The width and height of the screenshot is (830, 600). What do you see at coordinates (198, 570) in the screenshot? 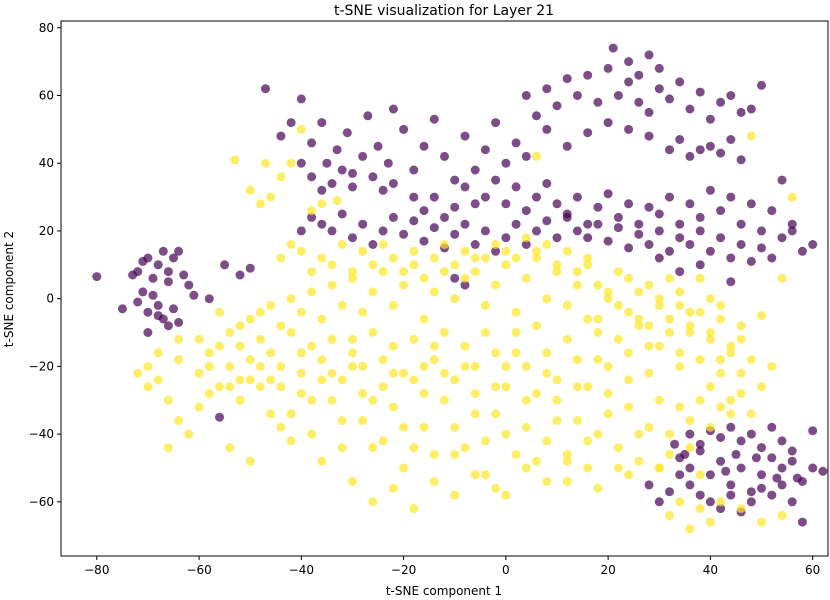
I see `x-tick-label: −60` at bounding box center [198, 570].